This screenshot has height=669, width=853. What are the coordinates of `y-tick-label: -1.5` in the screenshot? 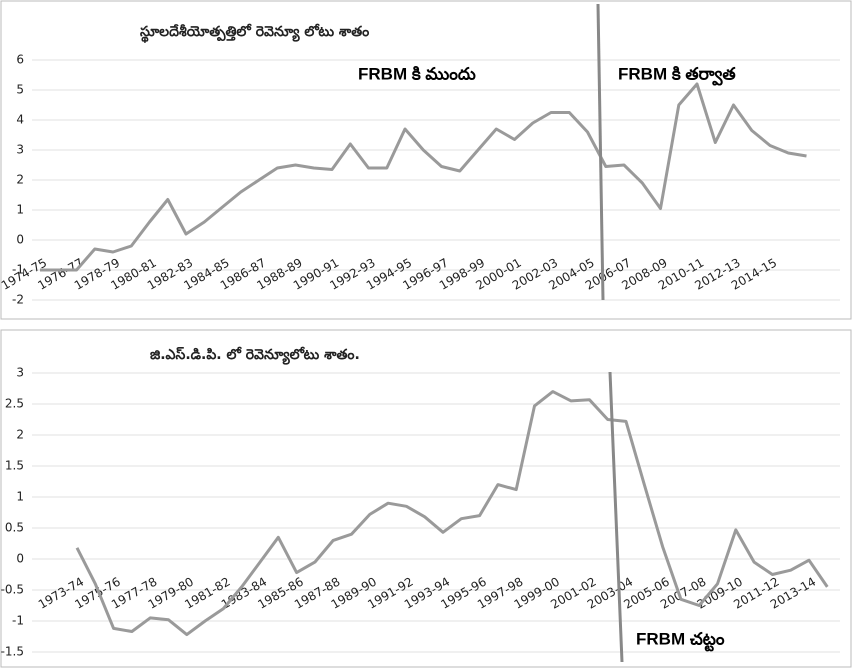 It's located at (12, 652).